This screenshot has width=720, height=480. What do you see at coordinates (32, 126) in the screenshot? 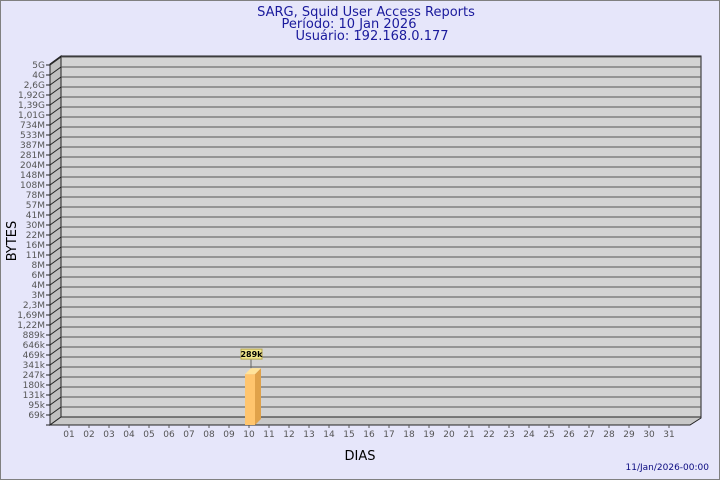
I see `y-tick-label: 734M` at bounding box center [32, 126].